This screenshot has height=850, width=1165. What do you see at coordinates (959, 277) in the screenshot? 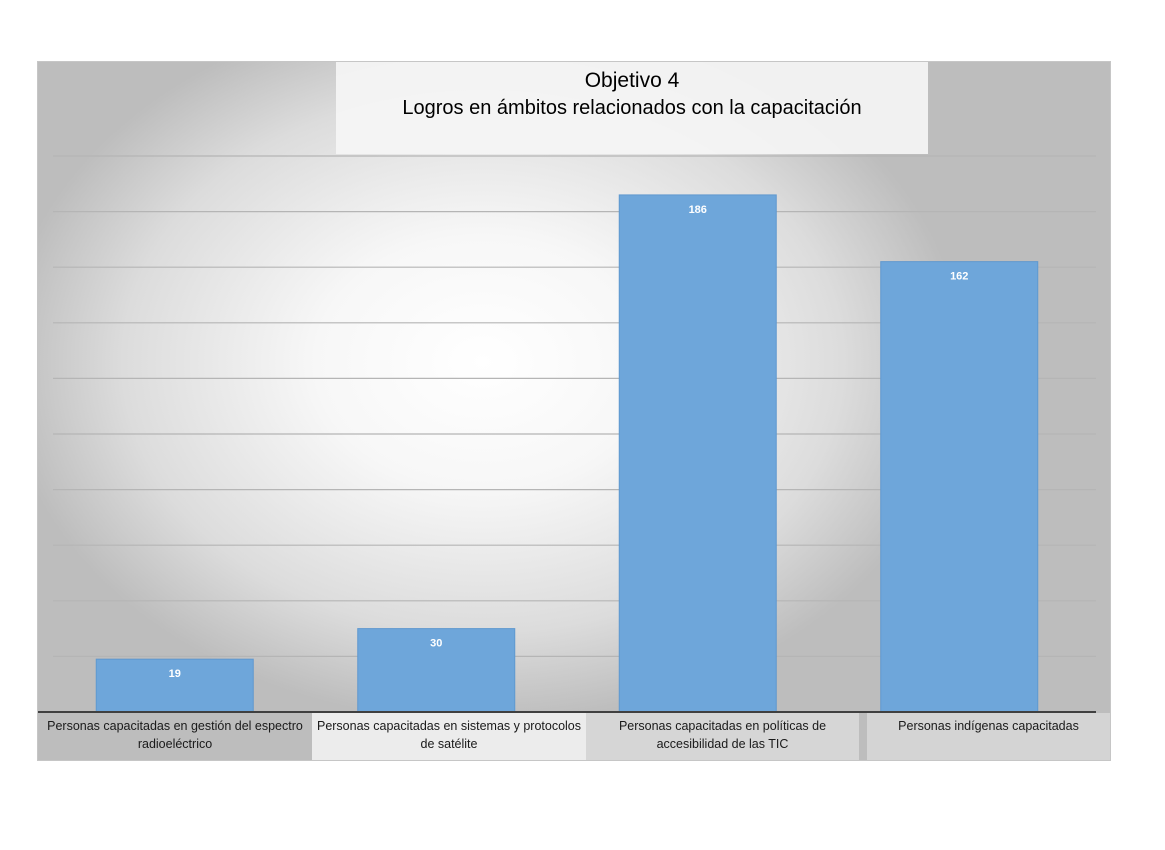
I see `data-label: 162` at bounding box center [959, 277].